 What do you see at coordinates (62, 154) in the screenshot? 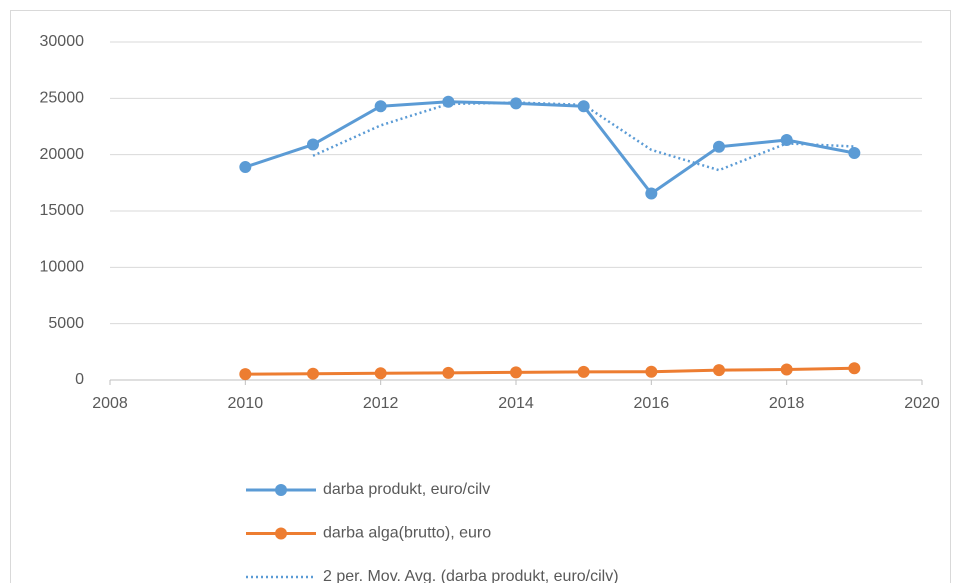
I see `y-tick-label: 20000` at bounding box center [62, 154].